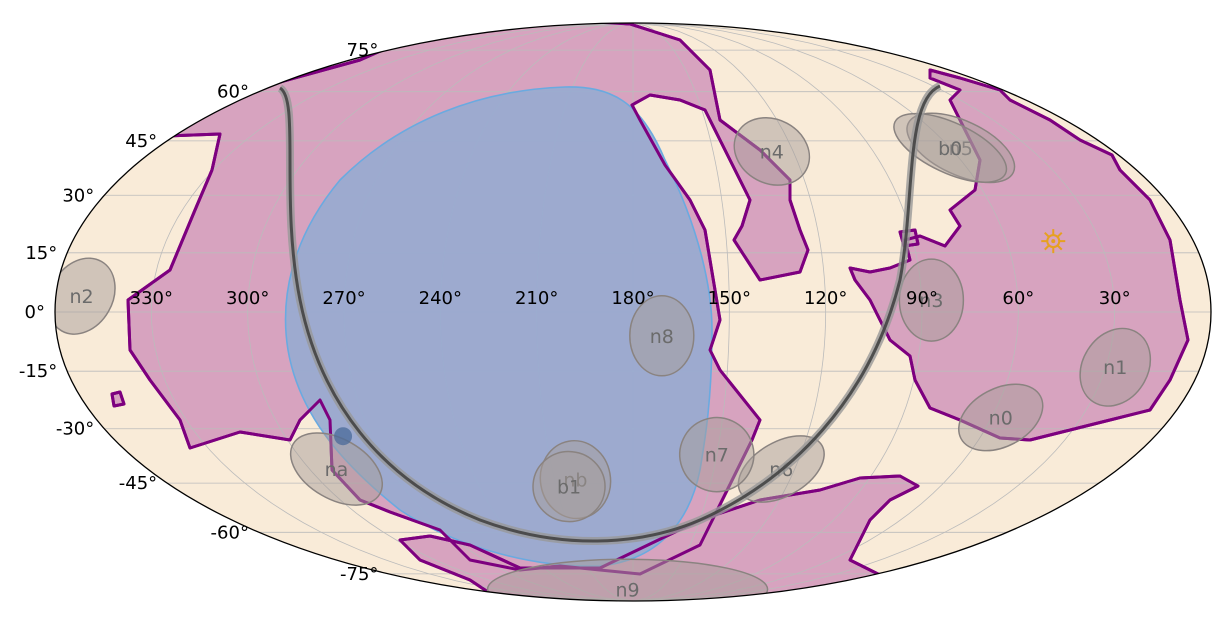 The width and height of the screenshot is (1226, 625). What do you see at coordinates (343, 436) in the screenshot?
I see `pointing-marker` at bounding box center [343, 436].